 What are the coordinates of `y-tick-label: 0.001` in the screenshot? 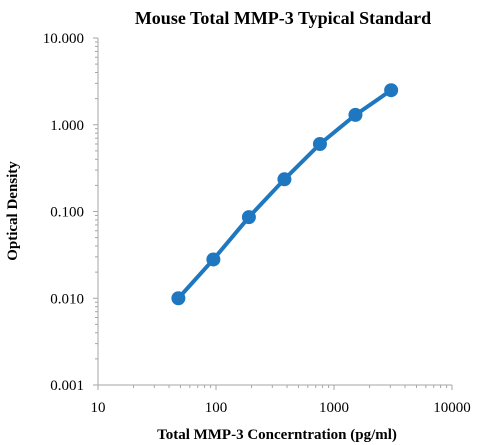 It's located at (67, 386).